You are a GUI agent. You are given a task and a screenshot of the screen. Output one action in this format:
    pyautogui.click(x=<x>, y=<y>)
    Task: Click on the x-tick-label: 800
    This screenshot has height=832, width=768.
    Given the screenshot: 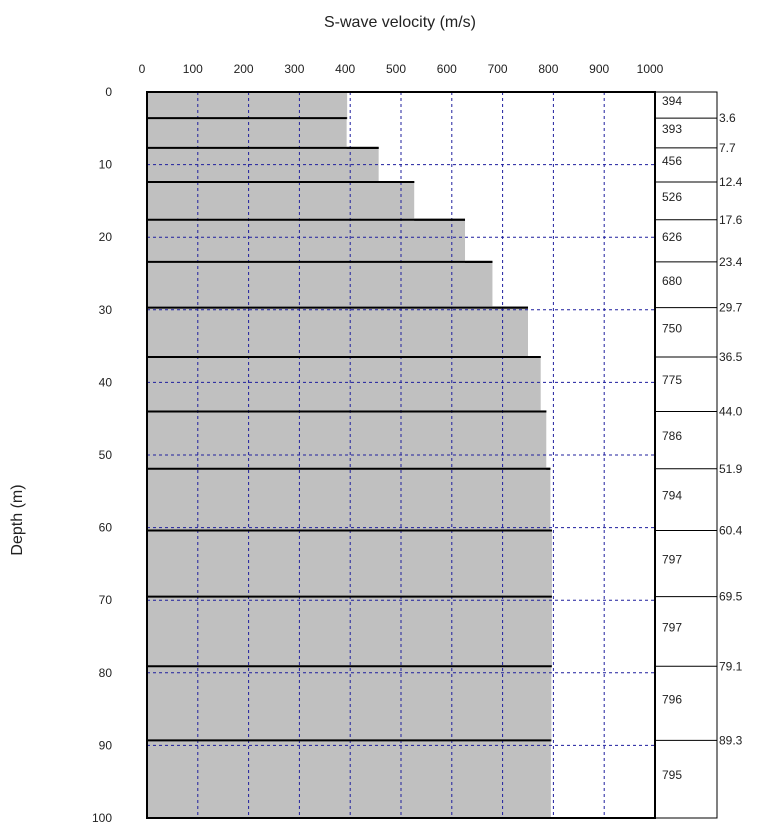 What is the action you would take?
    pyautogui.click(x=548, y=69)
    